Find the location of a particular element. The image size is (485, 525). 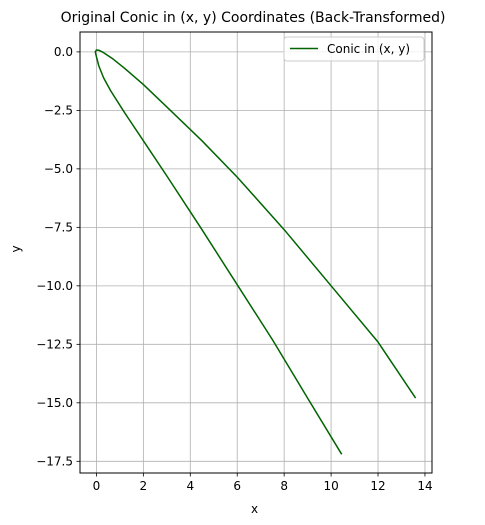

x-axis-label: x is located at coordinates (254, 509).